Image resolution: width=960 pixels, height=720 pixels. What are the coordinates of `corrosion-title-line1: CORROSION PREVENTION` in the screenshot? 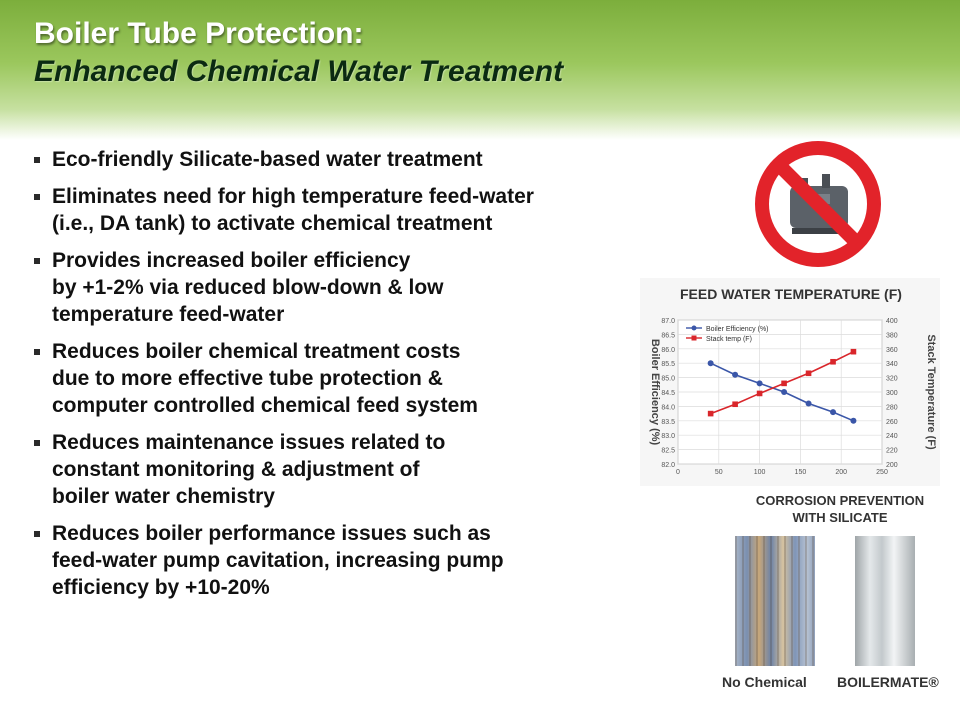 It's located at (840, 500).